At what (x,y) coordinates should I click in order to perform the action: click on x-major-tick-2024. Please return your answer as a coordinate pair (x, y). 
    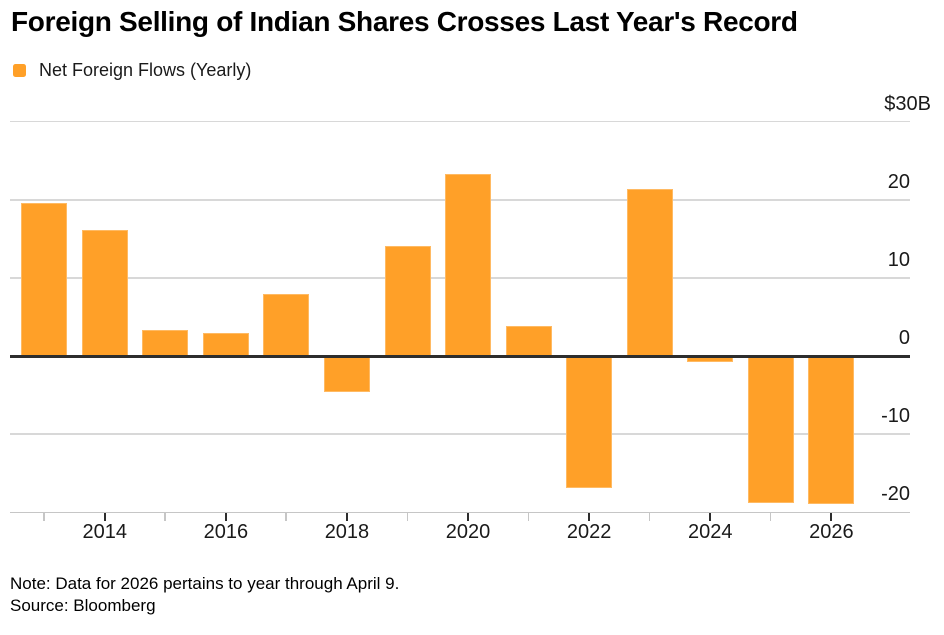
    Looking at the image, I should click on (710, 517).